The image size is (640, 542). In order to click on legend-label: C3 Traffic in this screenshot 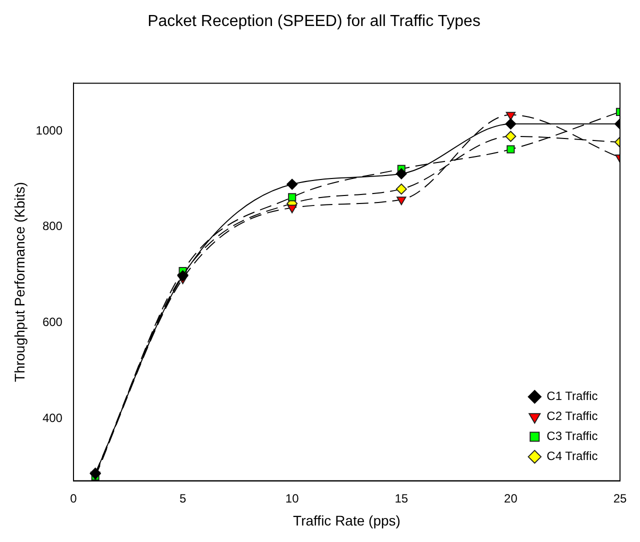, I will do `click(572, 436)`.